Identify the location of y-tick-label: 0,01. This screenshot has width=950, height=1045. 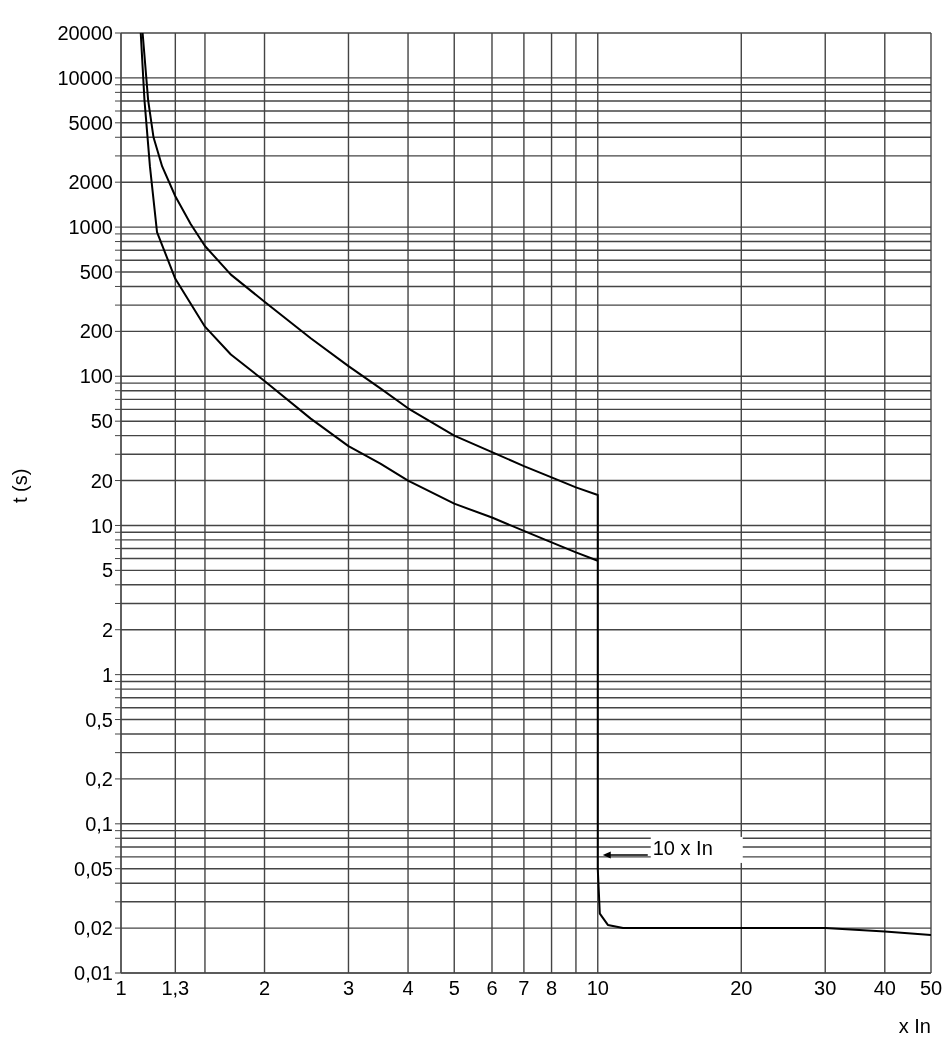
(93, 973).